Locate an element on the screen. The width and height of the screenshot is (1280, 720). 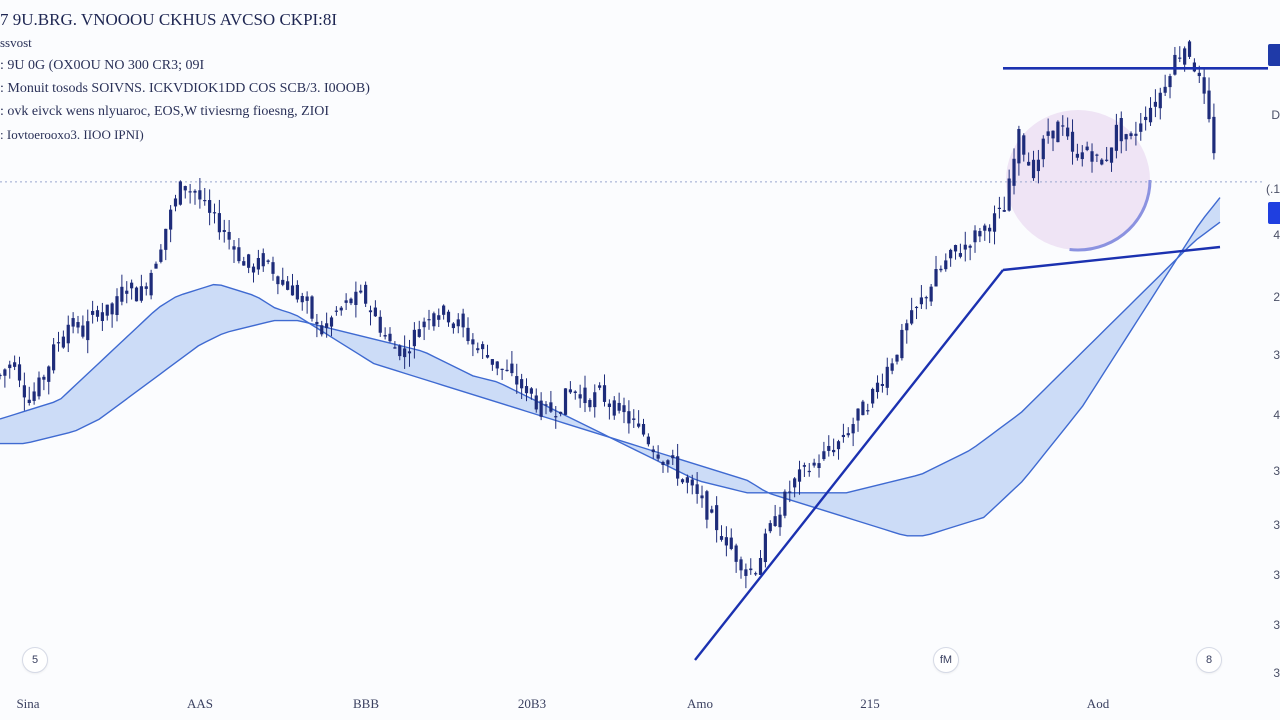
last-price-badge is located at coordinates (1274, 213).